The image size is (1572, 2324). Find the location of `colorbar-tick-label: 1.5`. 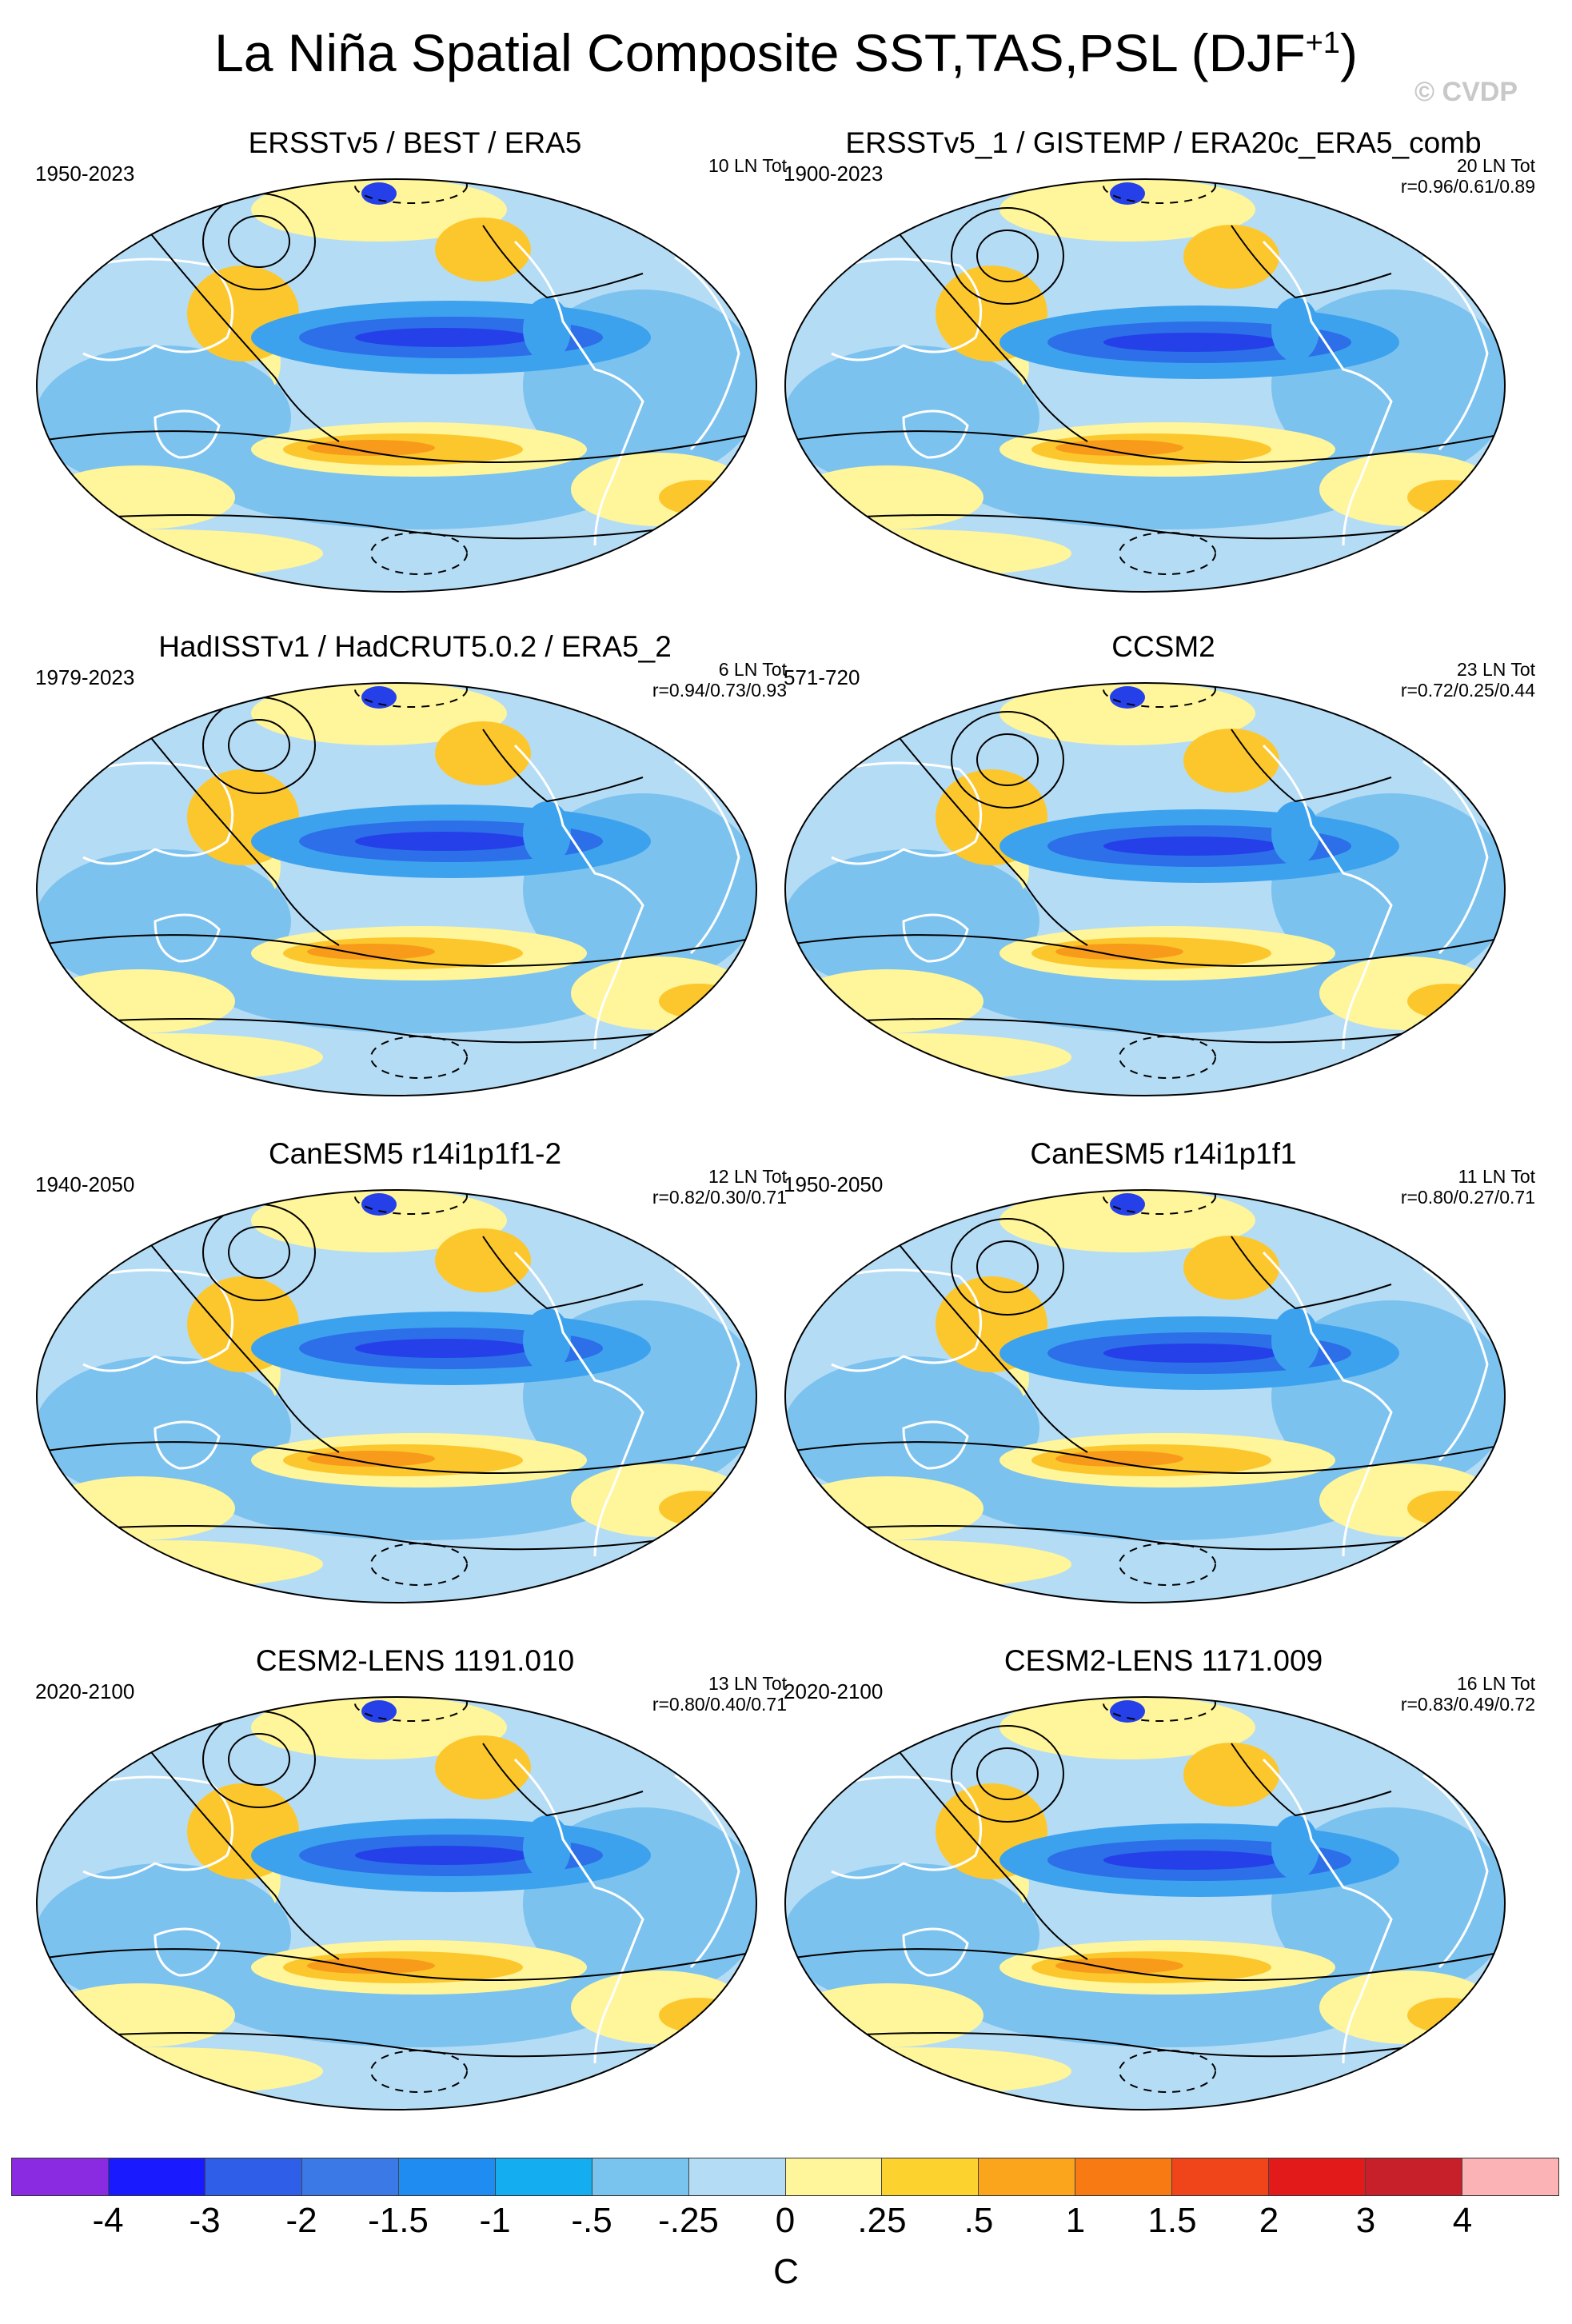

colorbar-tick-label: 1.5 is located at coordinates (1172, 2220).